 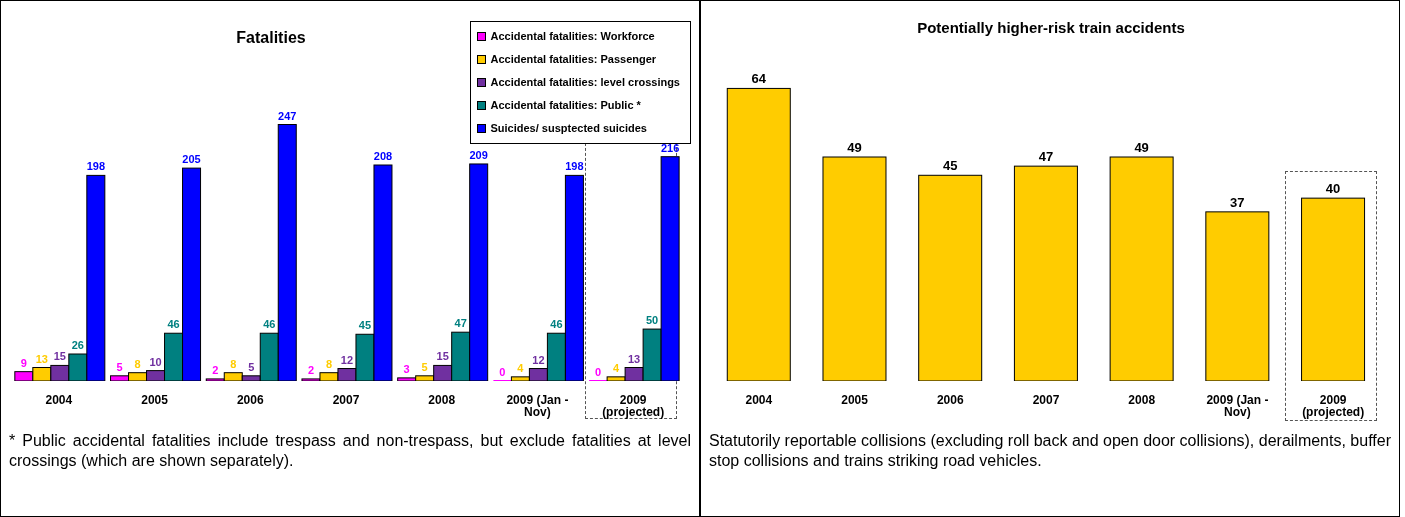 I want to click on data-label: 37, so click(x=1237, y=202).